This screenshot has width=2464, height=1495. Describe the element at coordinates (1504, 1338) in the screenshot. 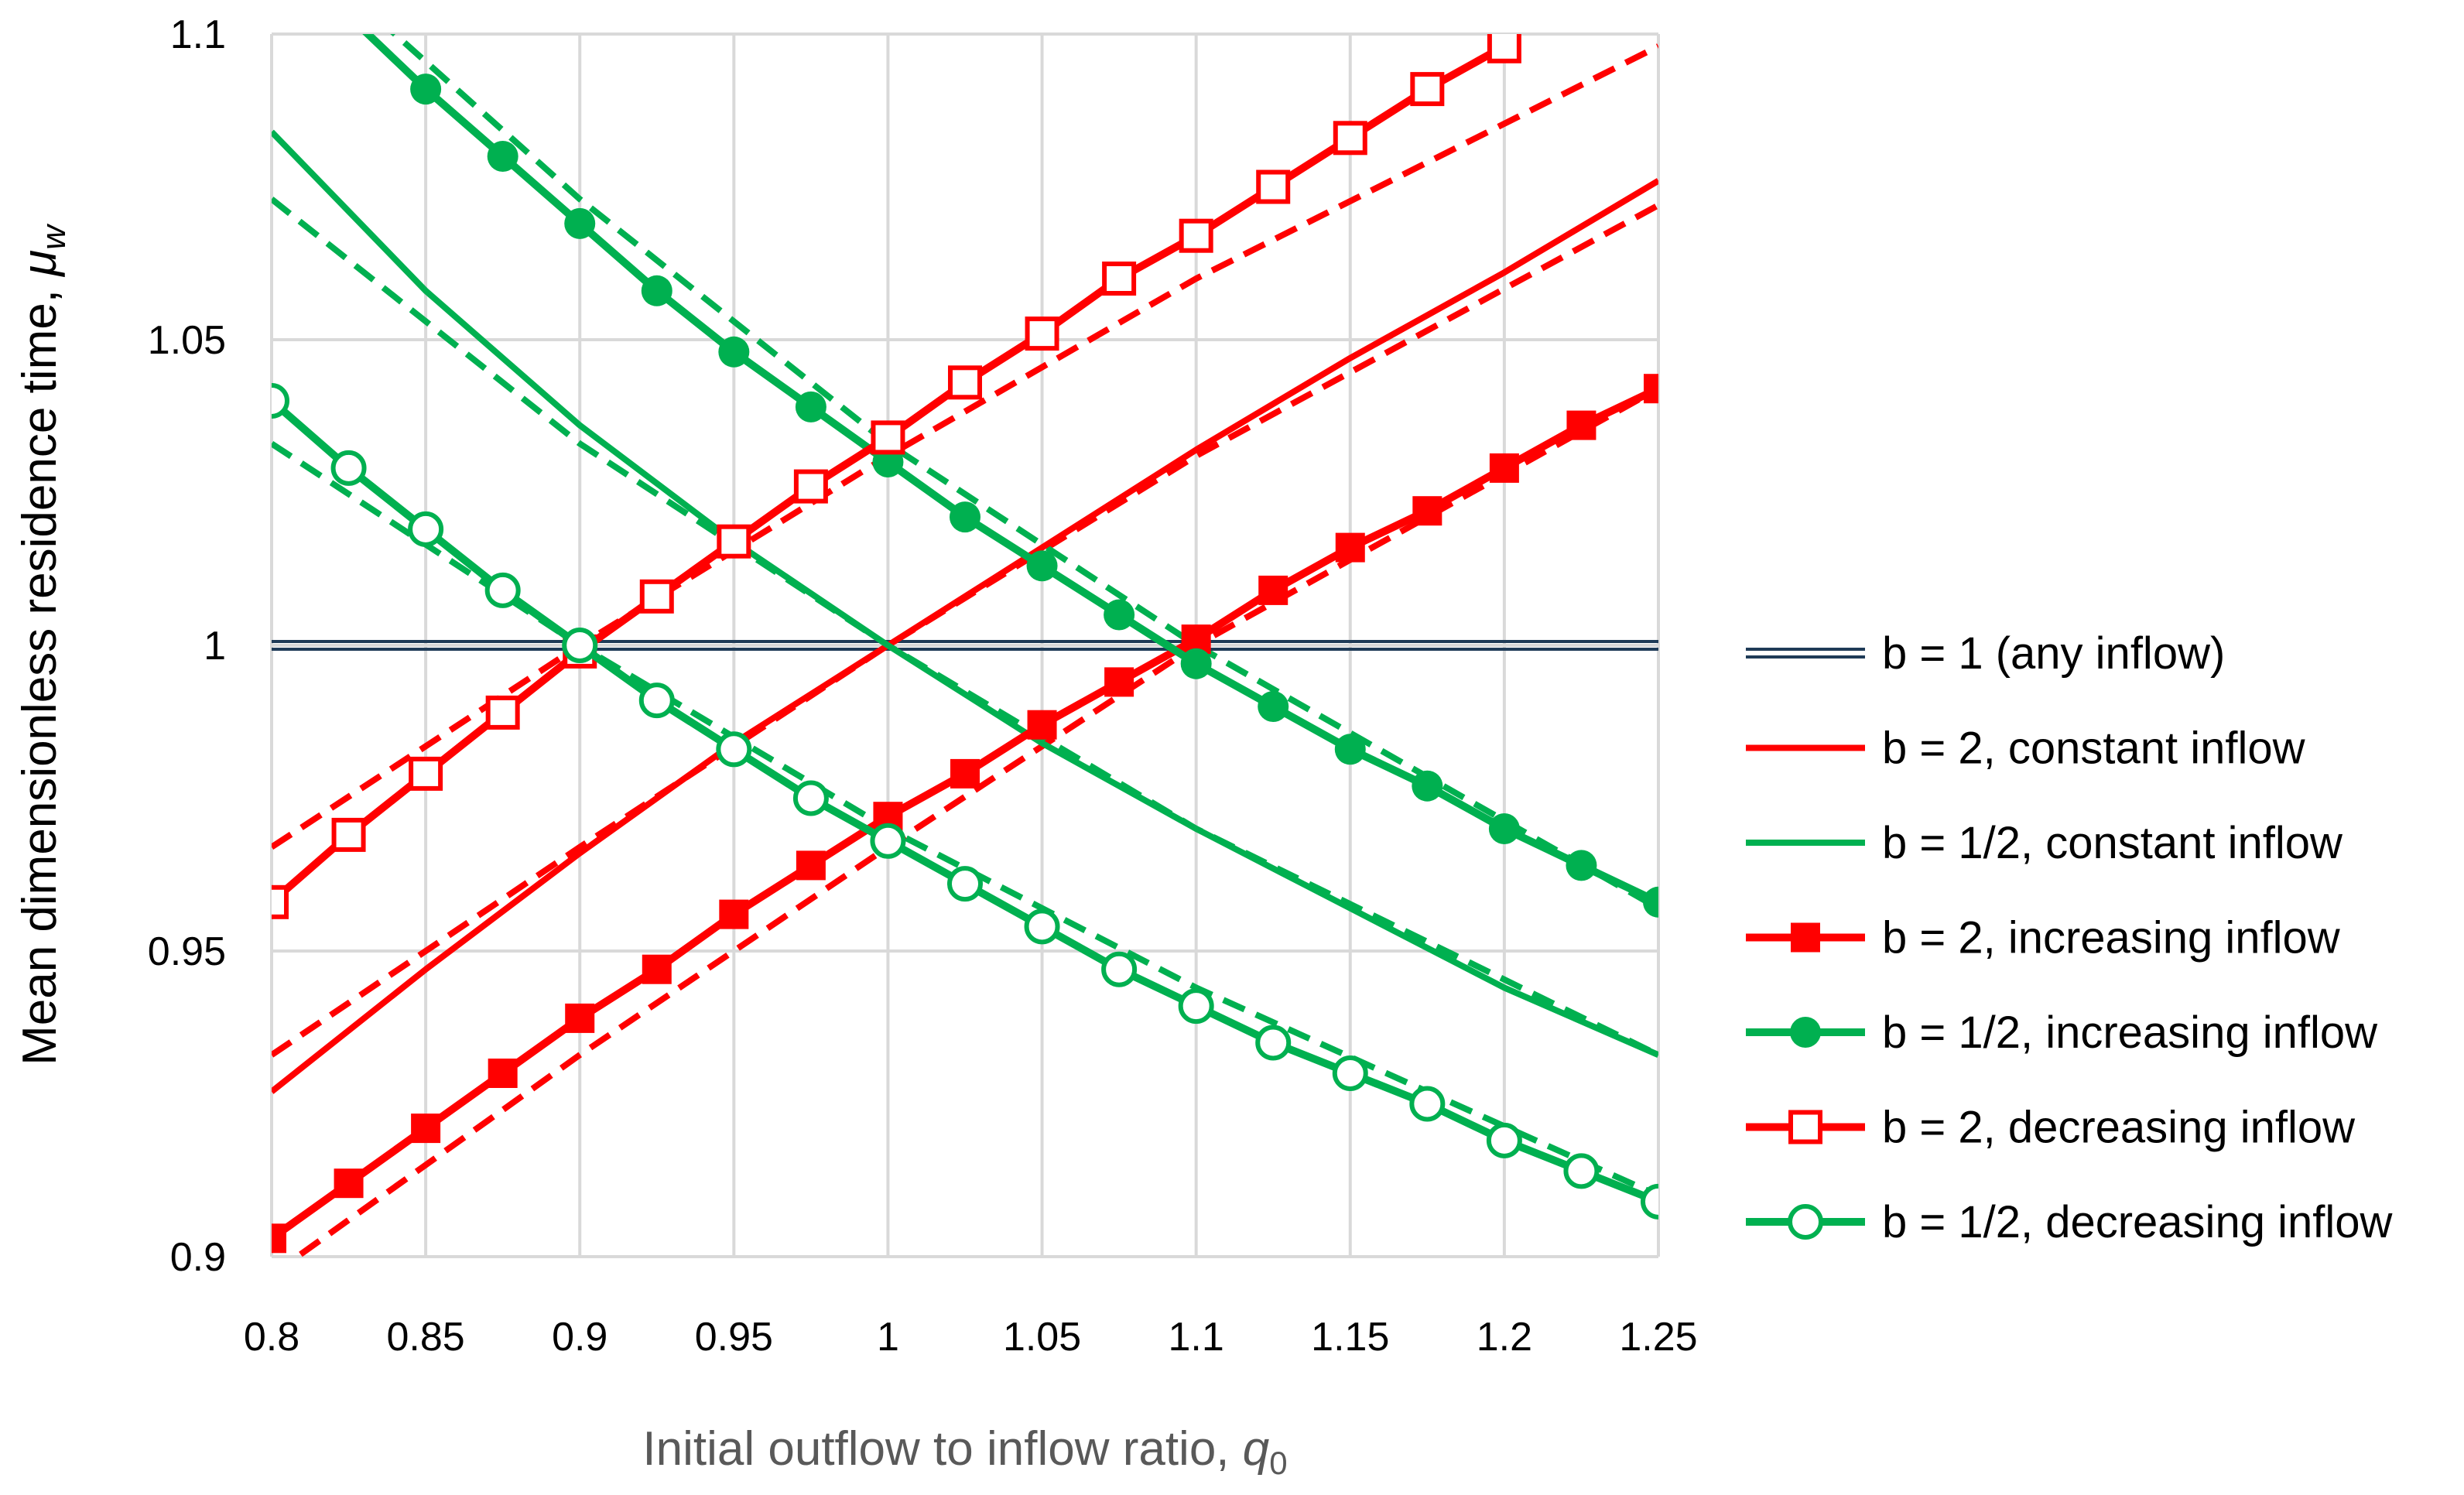

I see `x-tick-label: 1.2` at that location.